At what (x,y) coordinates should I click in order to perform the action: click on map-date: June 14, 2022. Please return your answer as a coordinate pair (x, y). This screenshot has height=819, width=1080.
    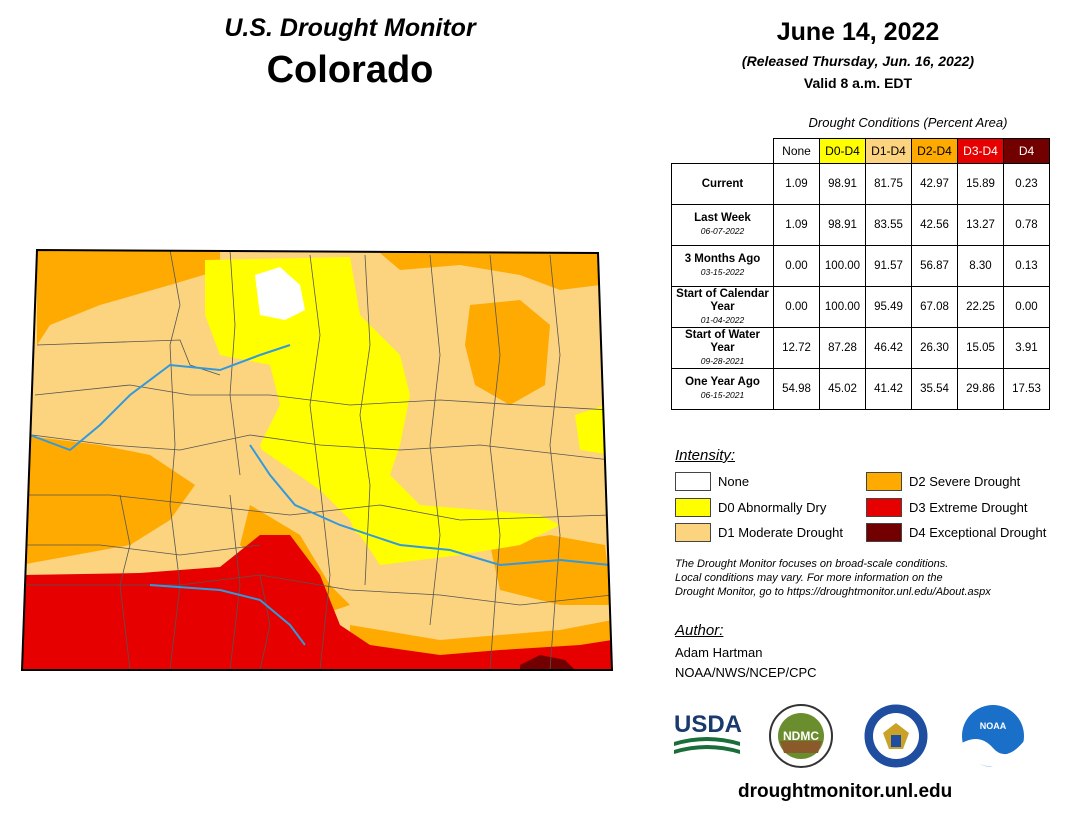
    Looking at the image, I should click on (858, 32).